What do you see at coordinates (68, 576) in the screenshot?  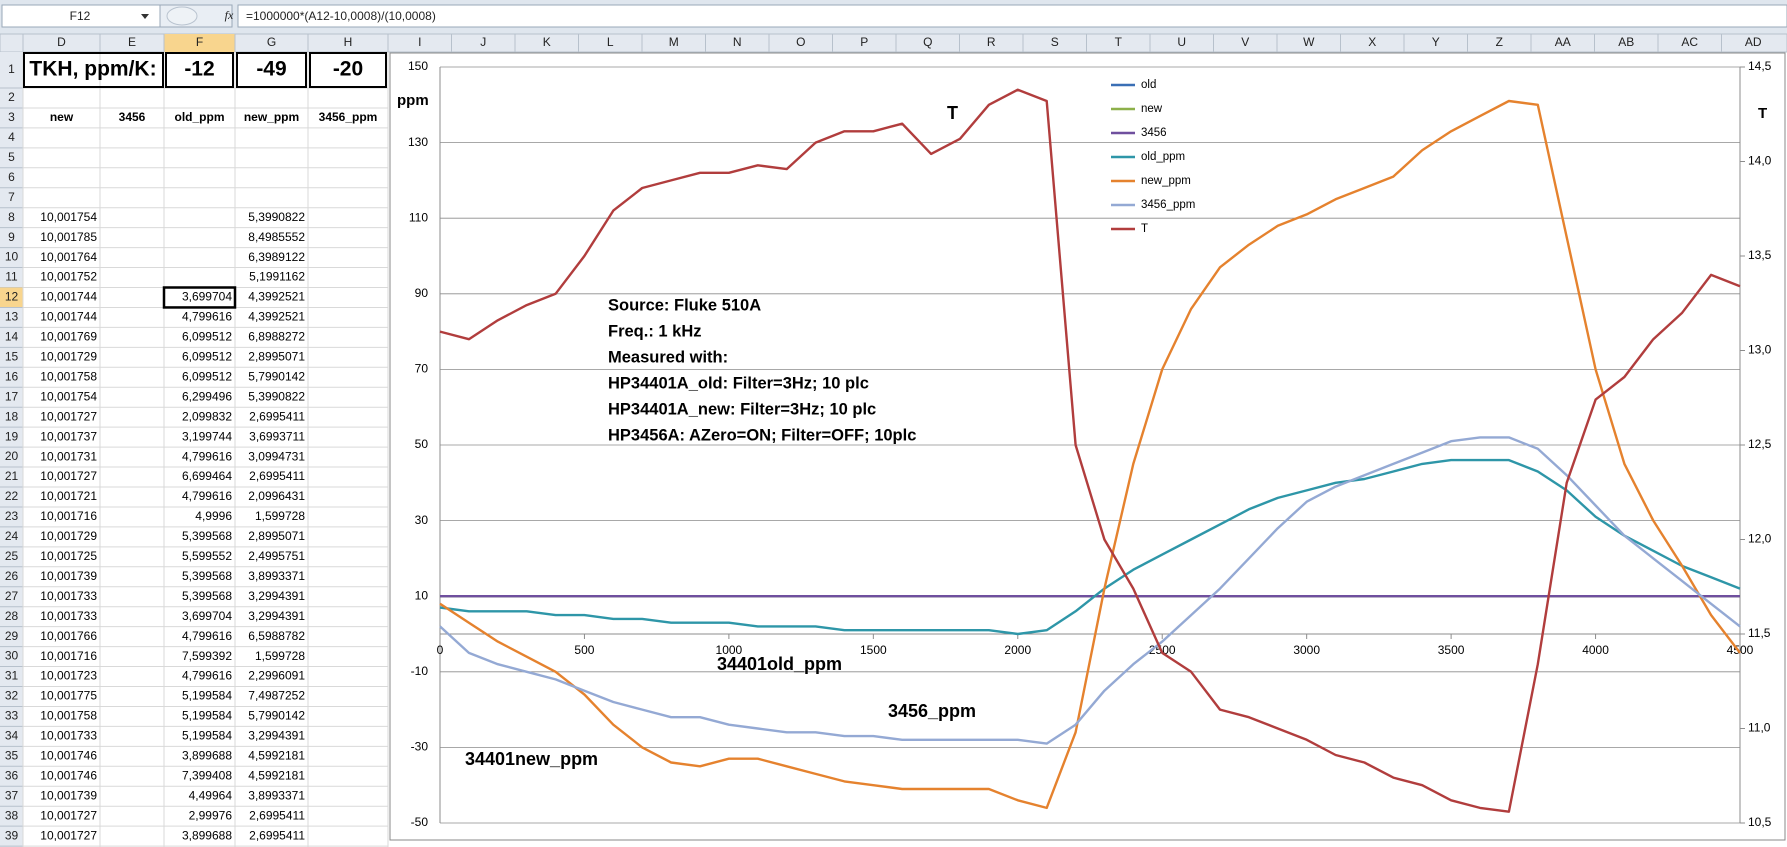 I see `cell-value: 10,001739` at bounding box center [68, 576].